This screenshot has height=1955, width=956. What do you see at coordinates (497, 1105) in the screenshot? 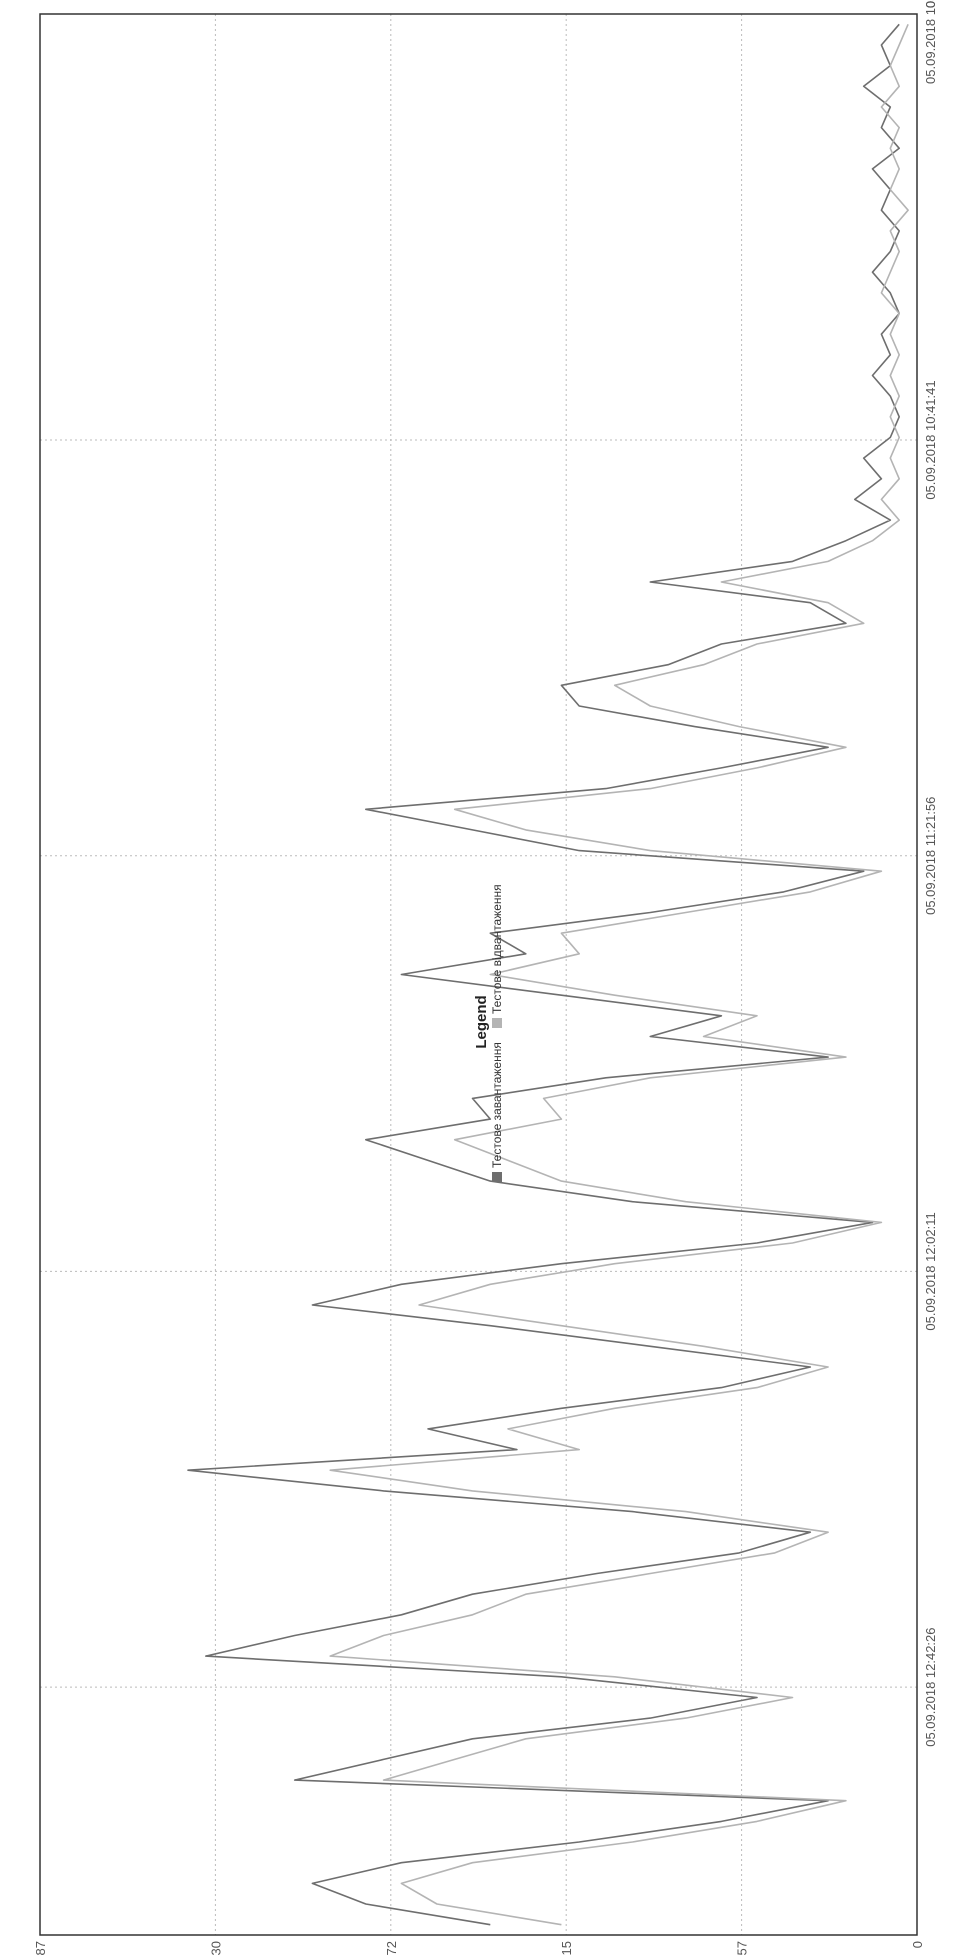
I see `legend-label-1: Тестове завантаження` at bounding box center [497, 1105].